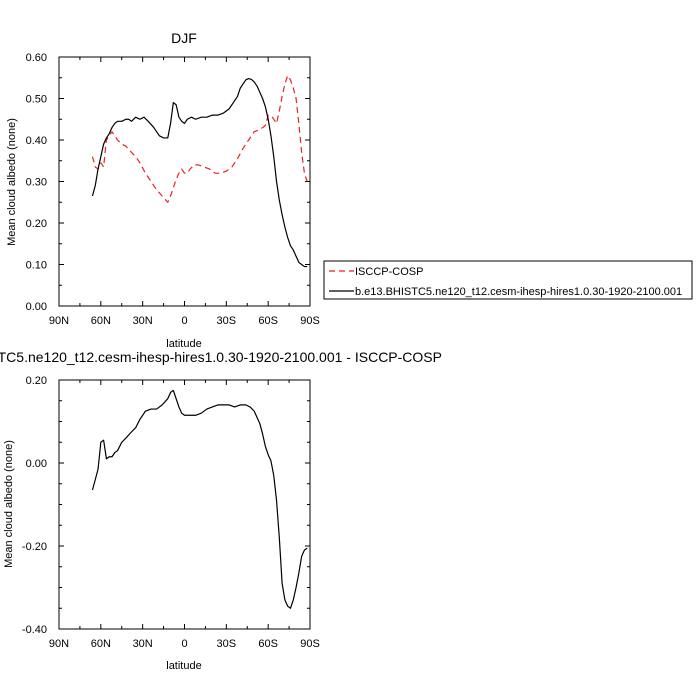 This screenshot has height=700, width=700. Describe the element at coordinates (36, 58) in the screenshot. I see `panel-top-y-tick-label: 0.60` at that location.